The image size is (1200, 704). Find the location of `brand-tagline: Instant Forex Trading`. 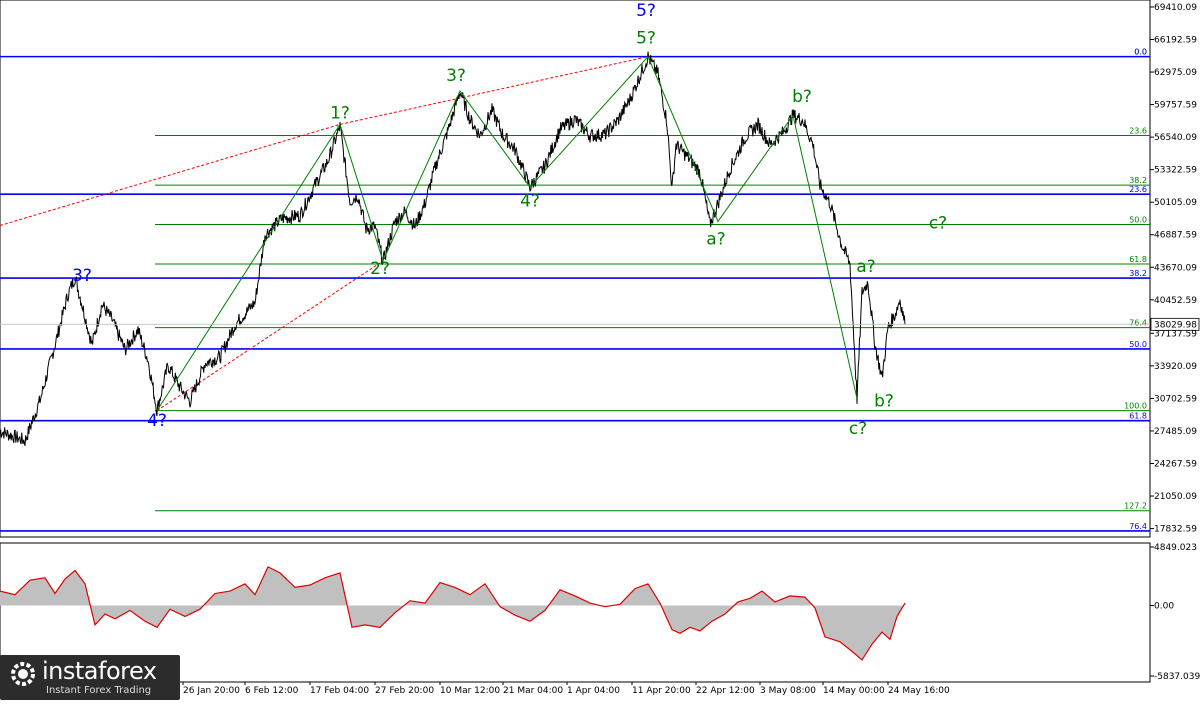

brand-tagline: Instant Forex Trading is located at coordinates (99, 690).